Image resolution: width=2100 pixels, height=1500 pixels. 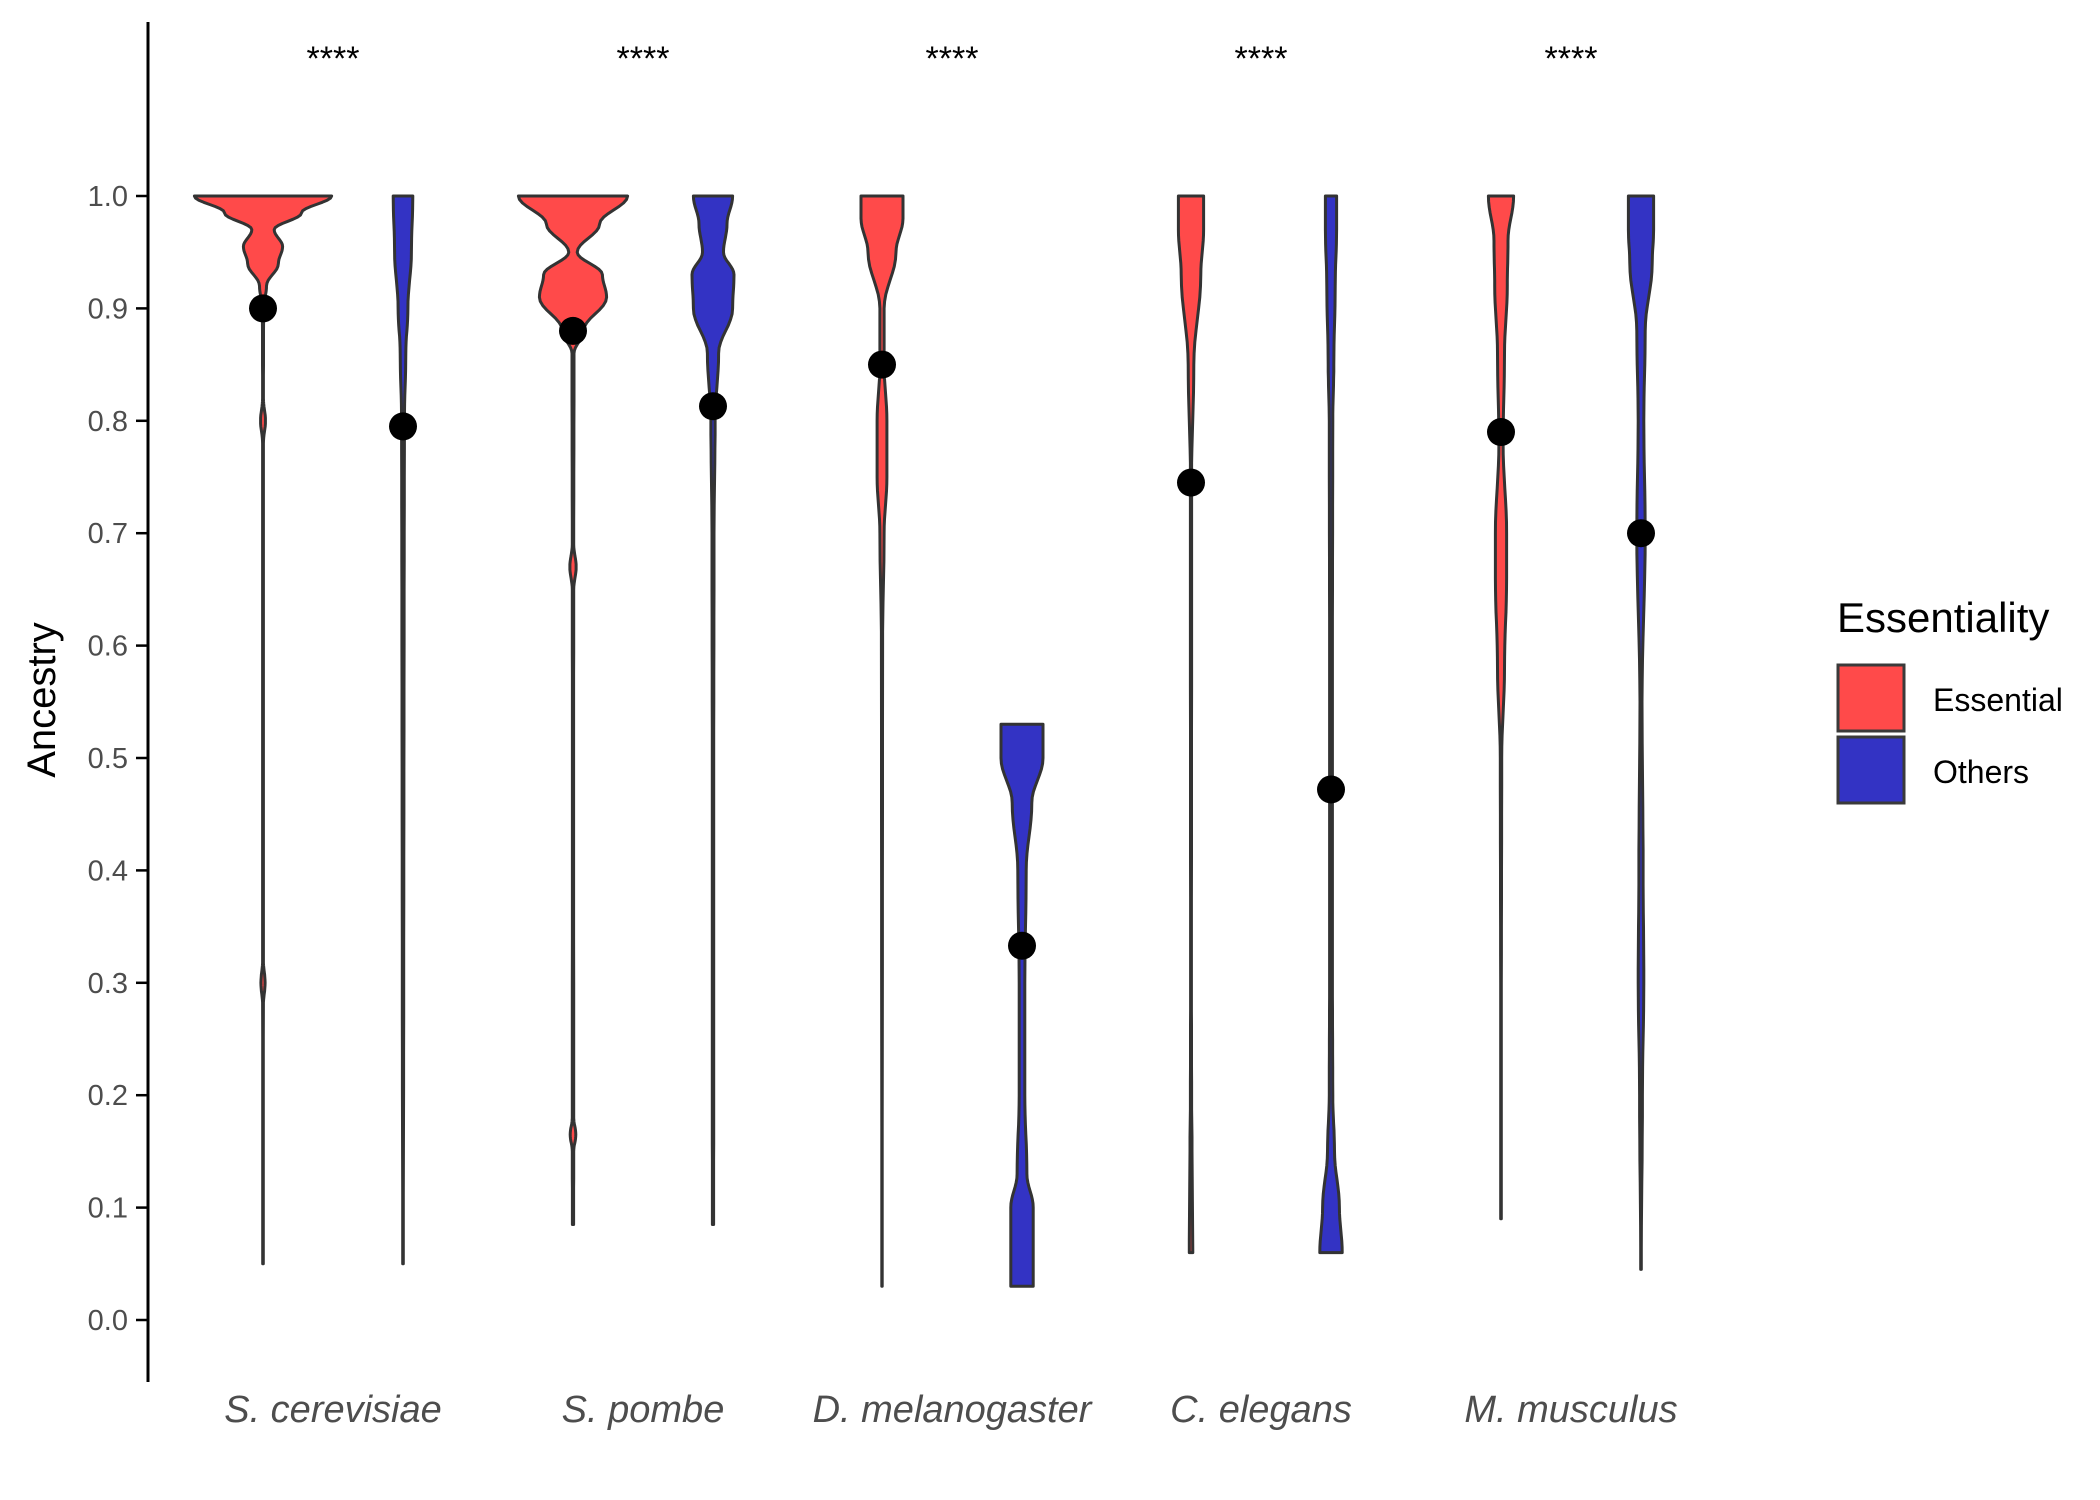 What do you see at coordinates (108, 1096) in the screenshot?
I see `y-tick-label: 0.2` at bounding box center [108, 1096].